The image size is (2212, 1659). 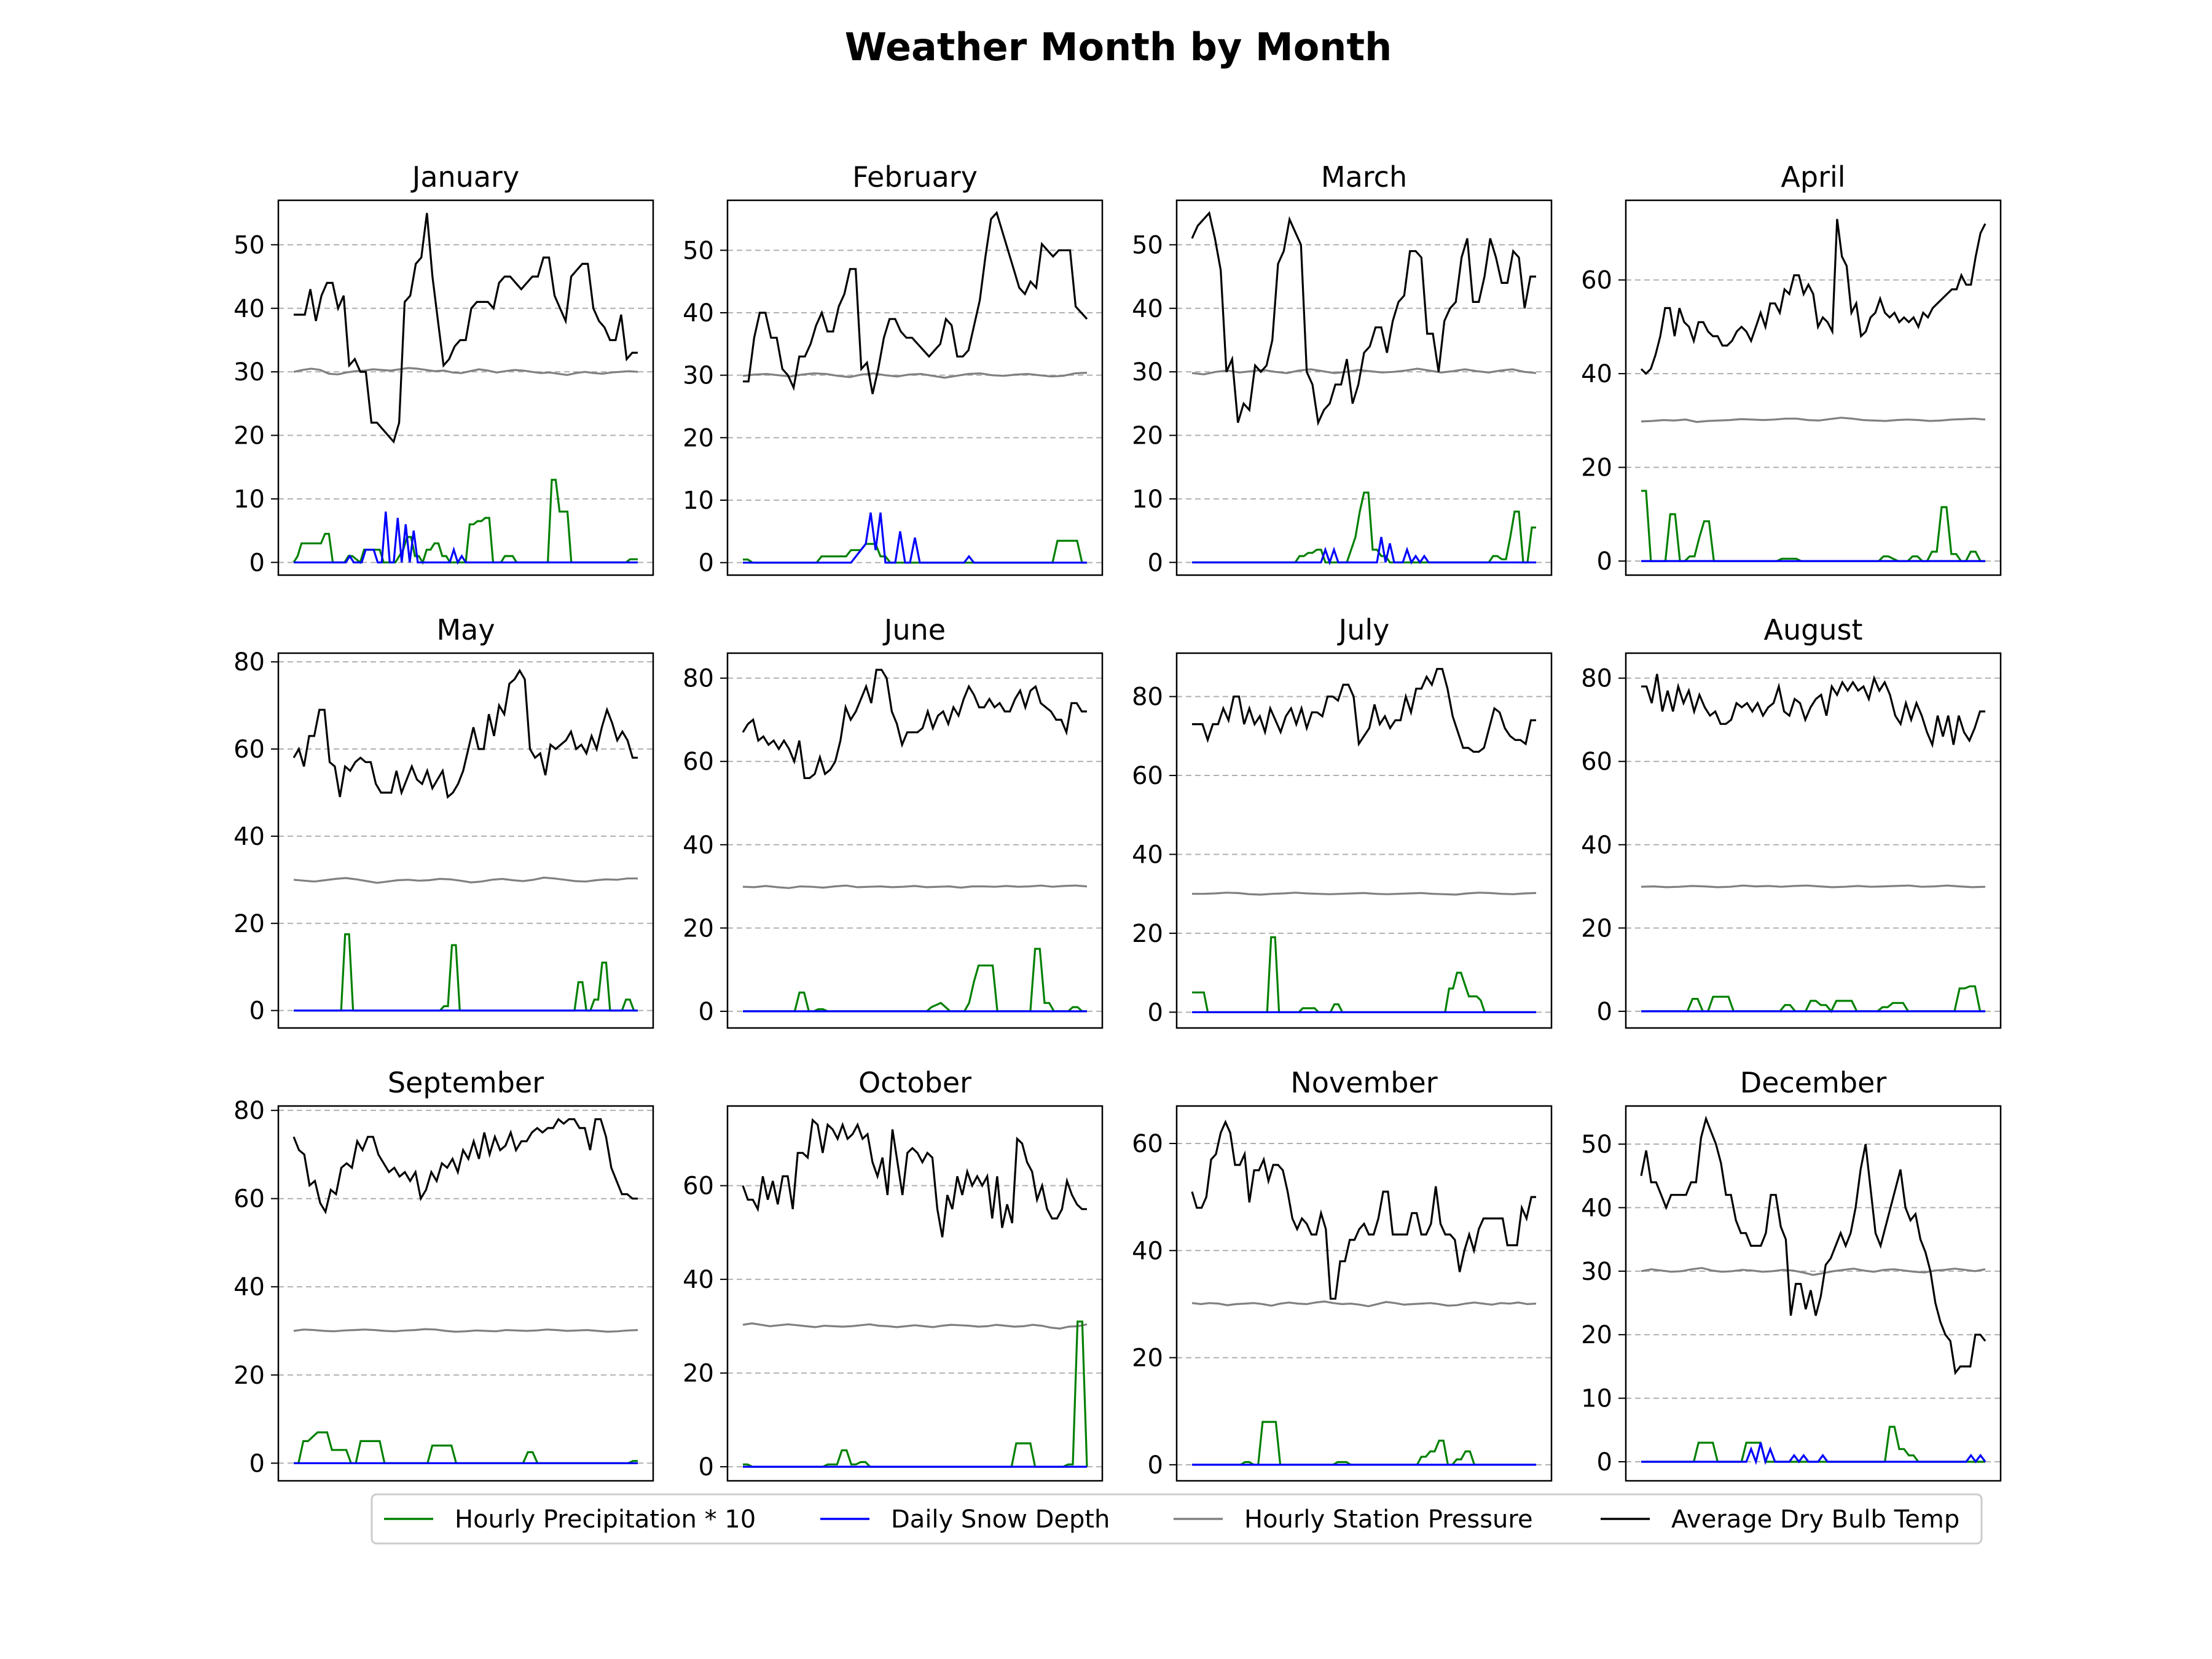 I want to click on panel-title: October, so click(x=914, y=1082).